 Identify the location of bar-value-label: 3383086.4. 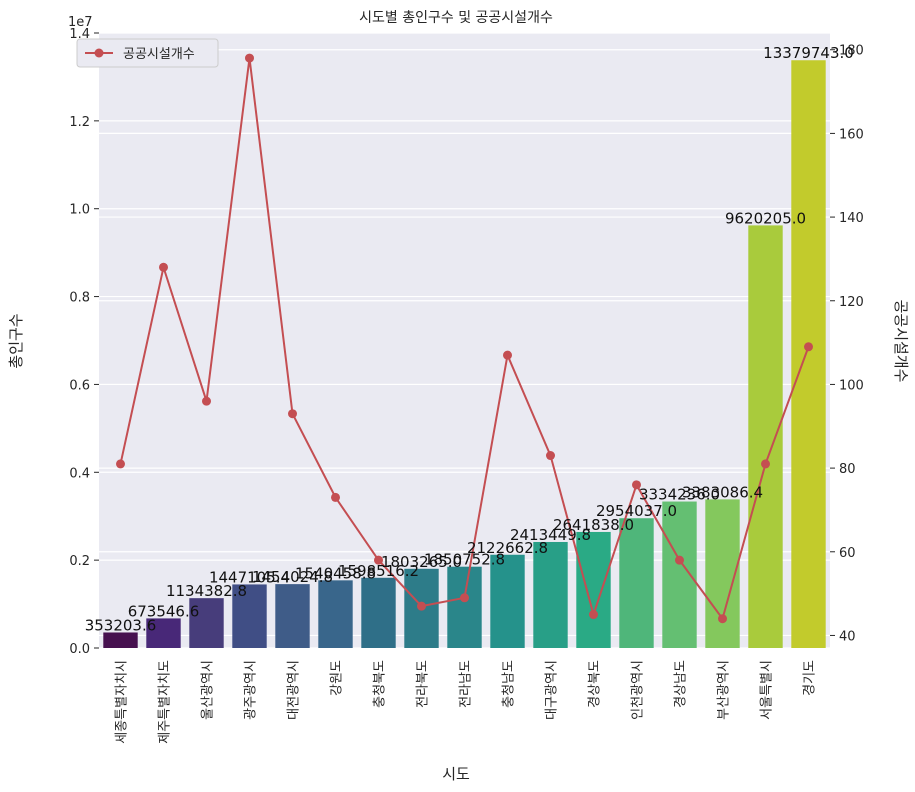
(722, 492).